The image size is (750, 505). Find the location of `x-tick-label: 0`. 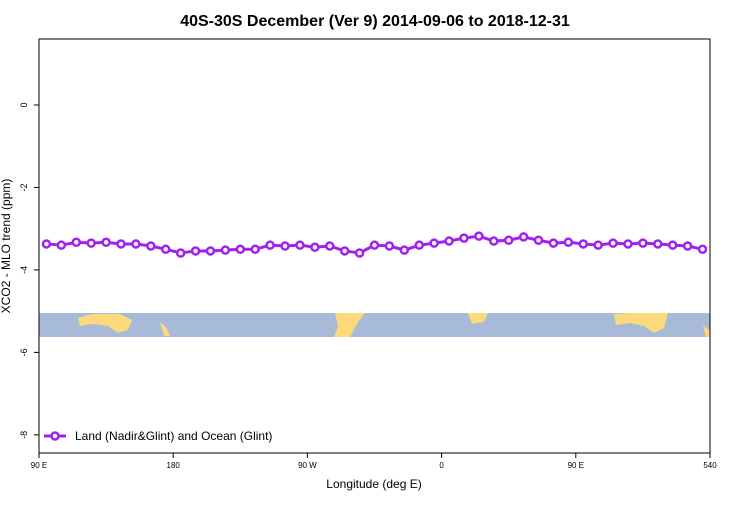

x-tick-label: 0 is located at coordinates (441, 465).